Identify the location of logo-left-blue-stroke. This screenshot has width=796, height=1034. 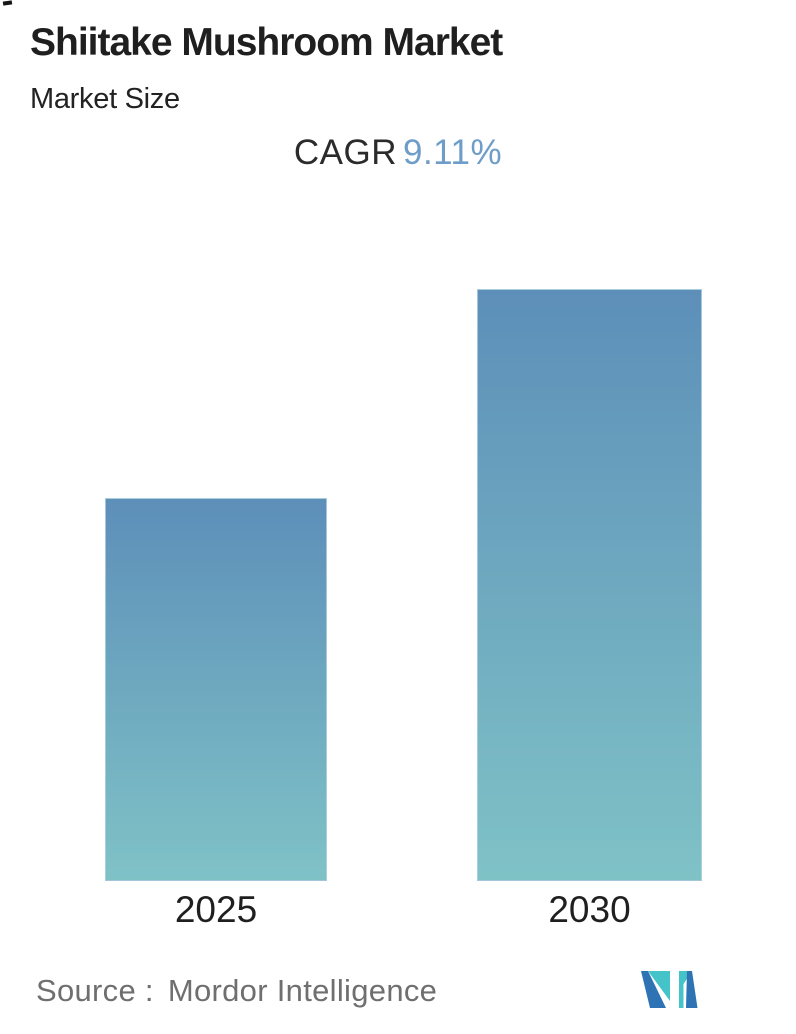
(653, 989).